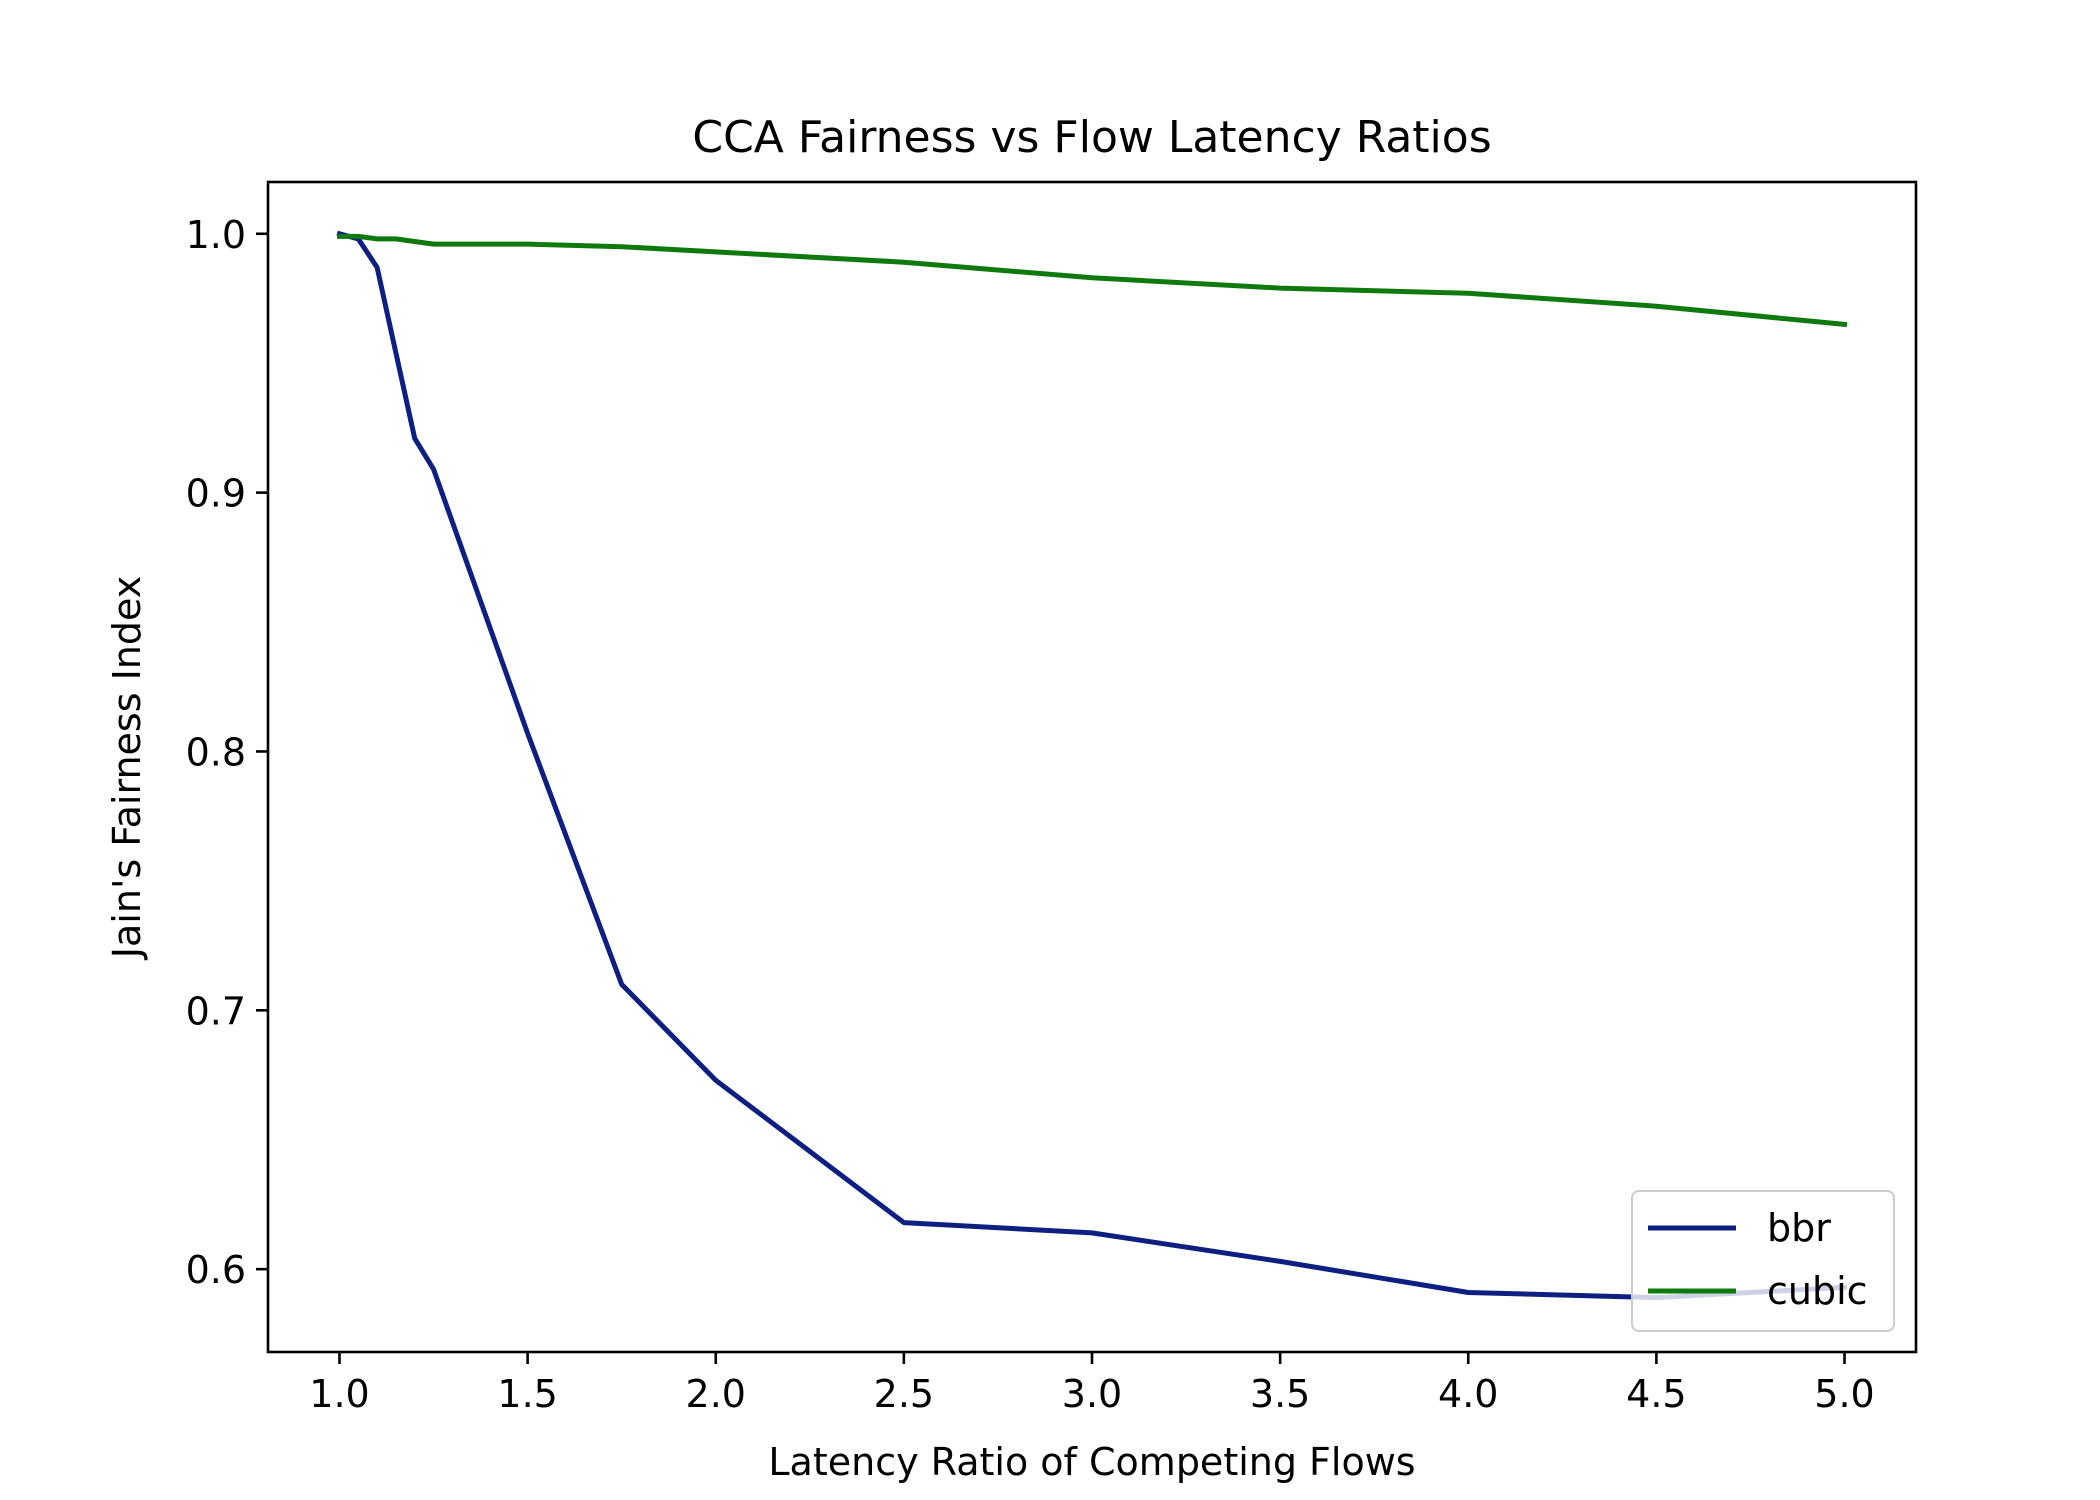  I want to click on y-tick-label: 0.7, so click(216, 1011).